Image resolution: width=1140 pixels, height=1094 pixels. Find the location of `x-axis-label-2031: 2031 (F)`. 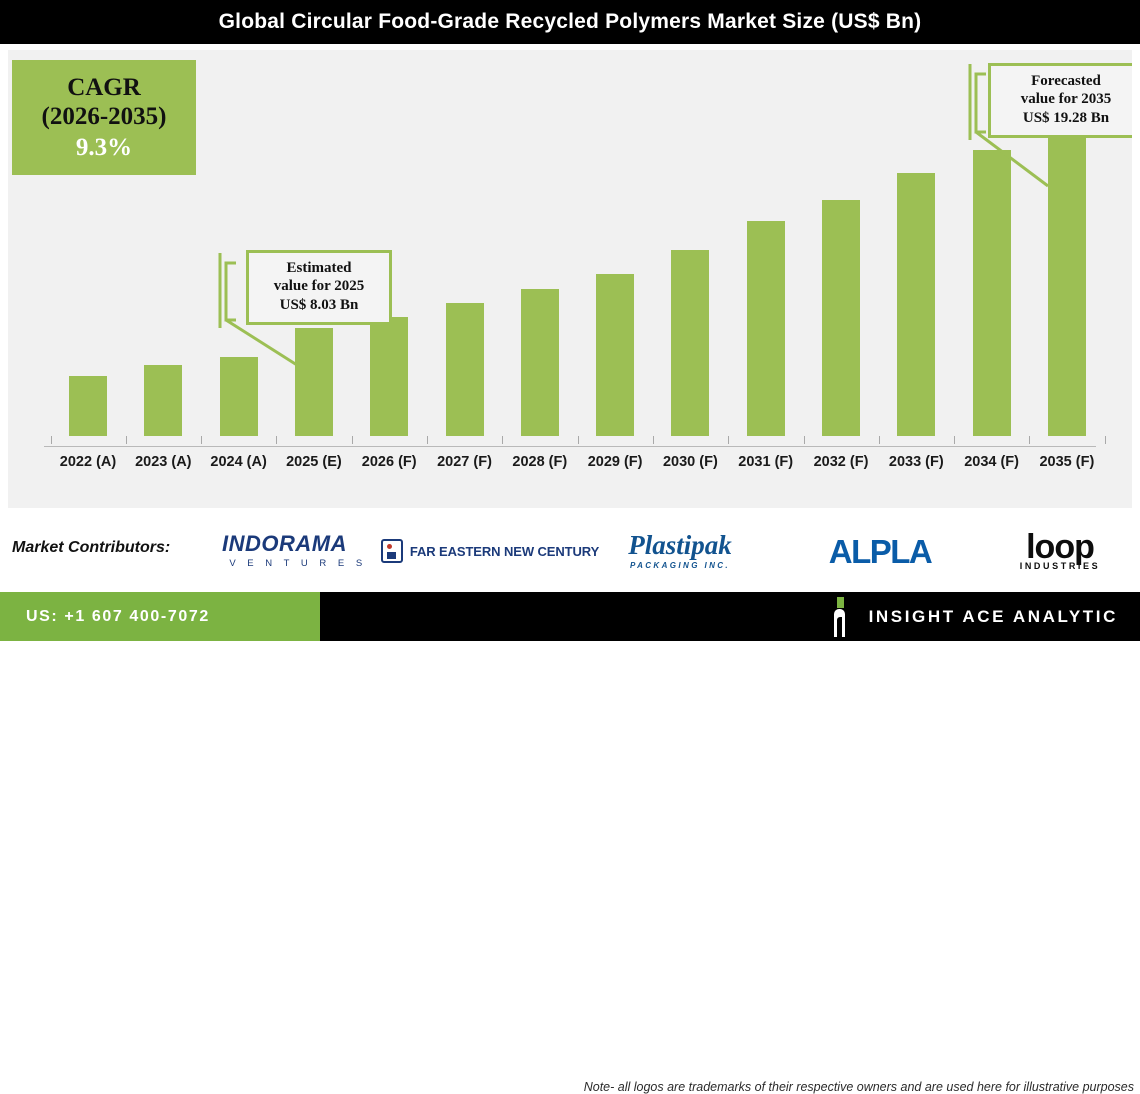

x-axis-label-2031: 2031 (F) is located at coordinates (766, 462).